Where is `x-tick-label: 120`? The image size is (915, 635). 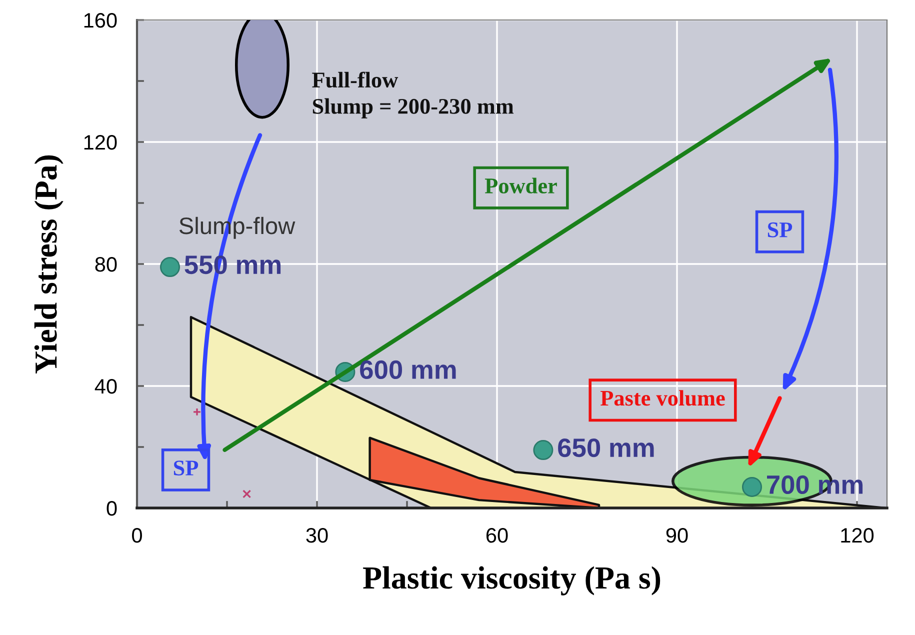 x-tick-label: 120 is located at coordinates (857, 535).